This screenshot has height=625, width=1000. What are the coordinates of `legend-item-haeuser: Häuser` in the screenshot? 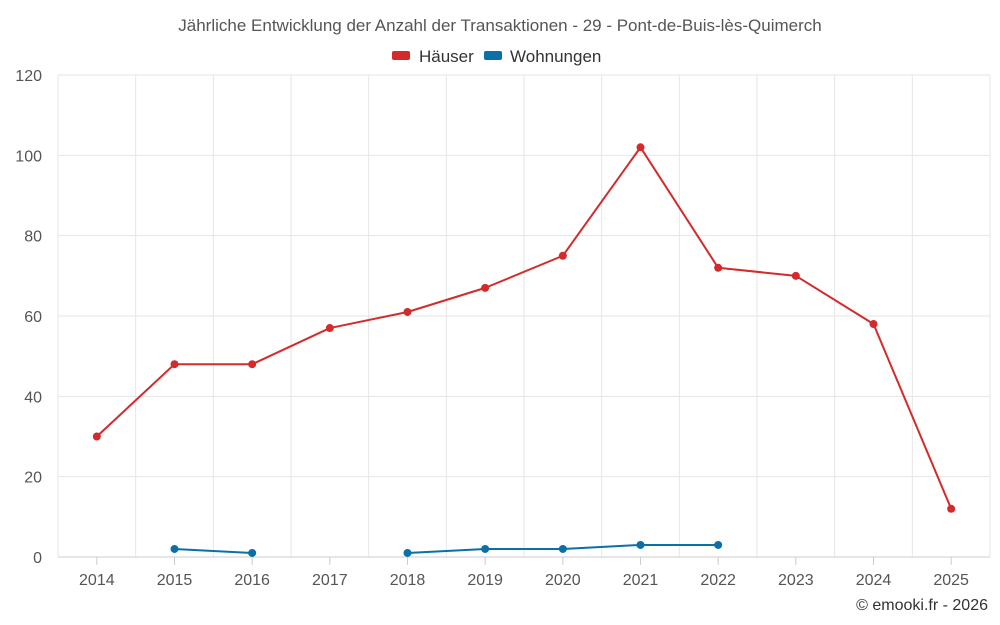 It's located at (433, 56).